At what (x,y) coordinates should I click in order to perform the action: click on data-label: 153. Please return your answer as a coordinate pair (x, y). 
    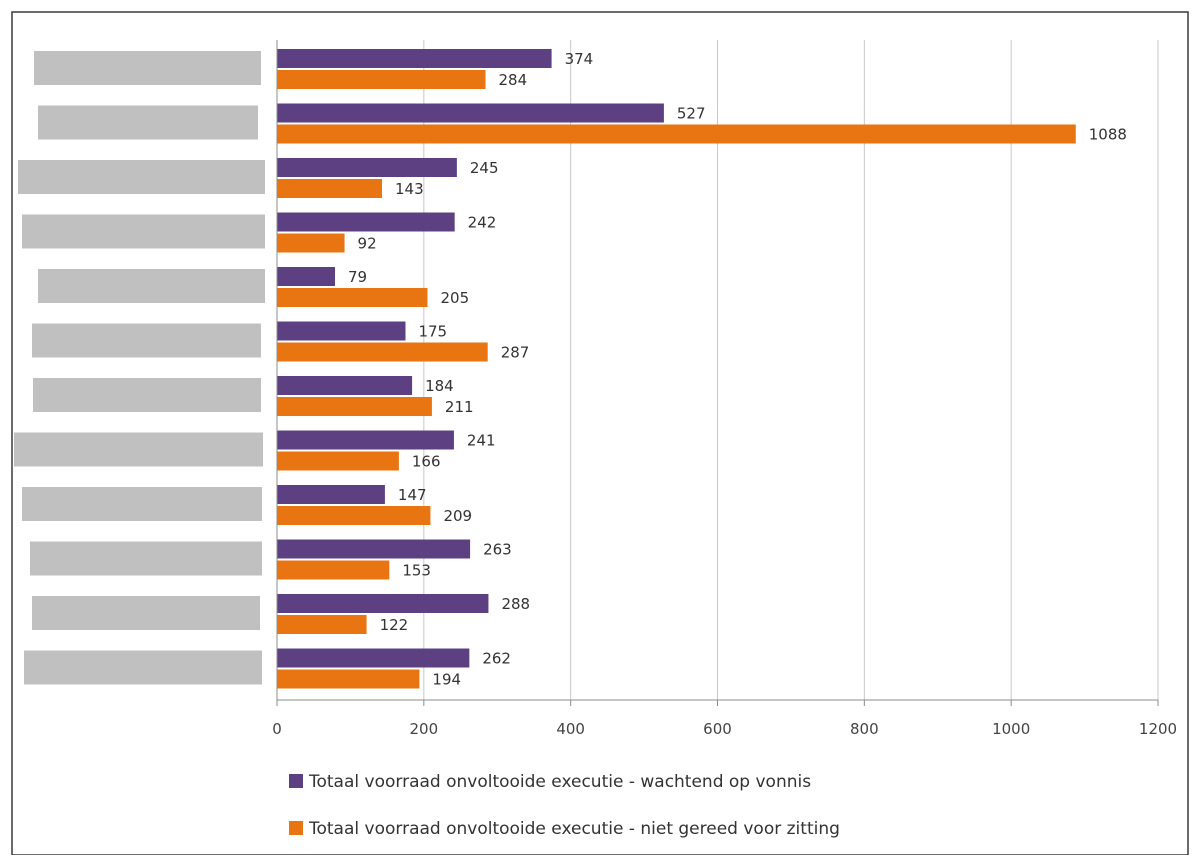
    Looking at the image, I should click on (416, 571).